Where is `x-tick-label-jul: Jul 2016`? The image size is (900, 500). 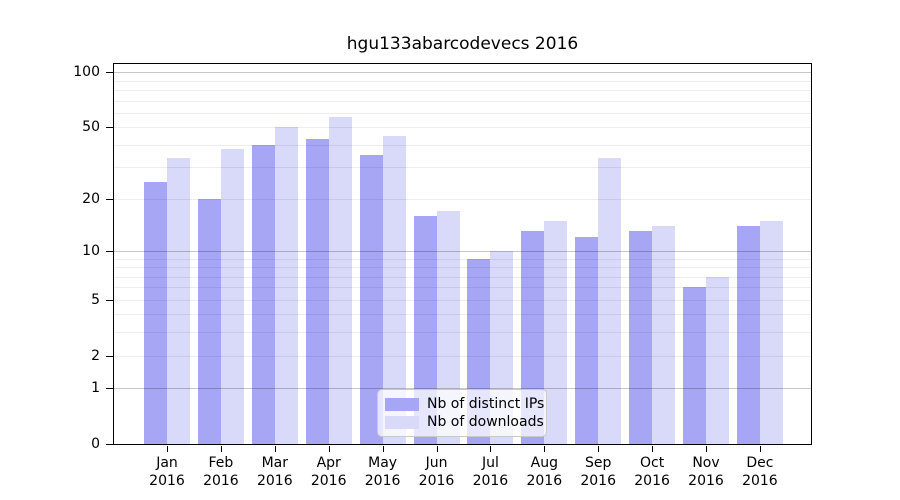
x-tick-label-jul: Jul 2016 is located at coordinates (490, 472).